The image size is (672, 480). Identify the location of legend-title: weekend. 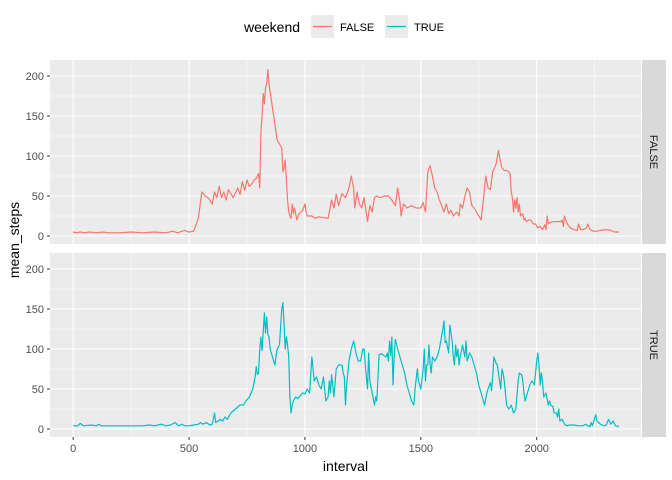
(271, 27).